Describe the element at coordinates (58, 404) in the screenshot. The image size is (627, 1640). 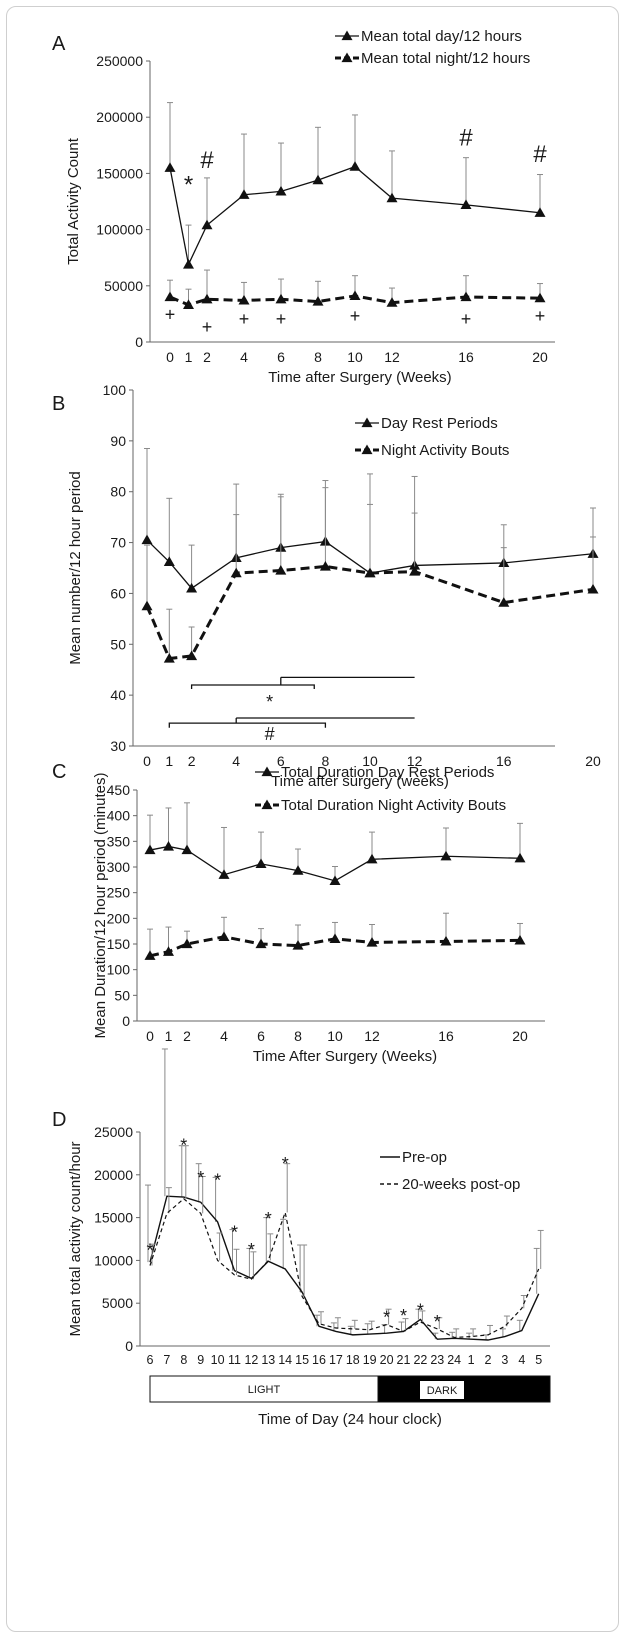
I see `panel-label: B` at that location.